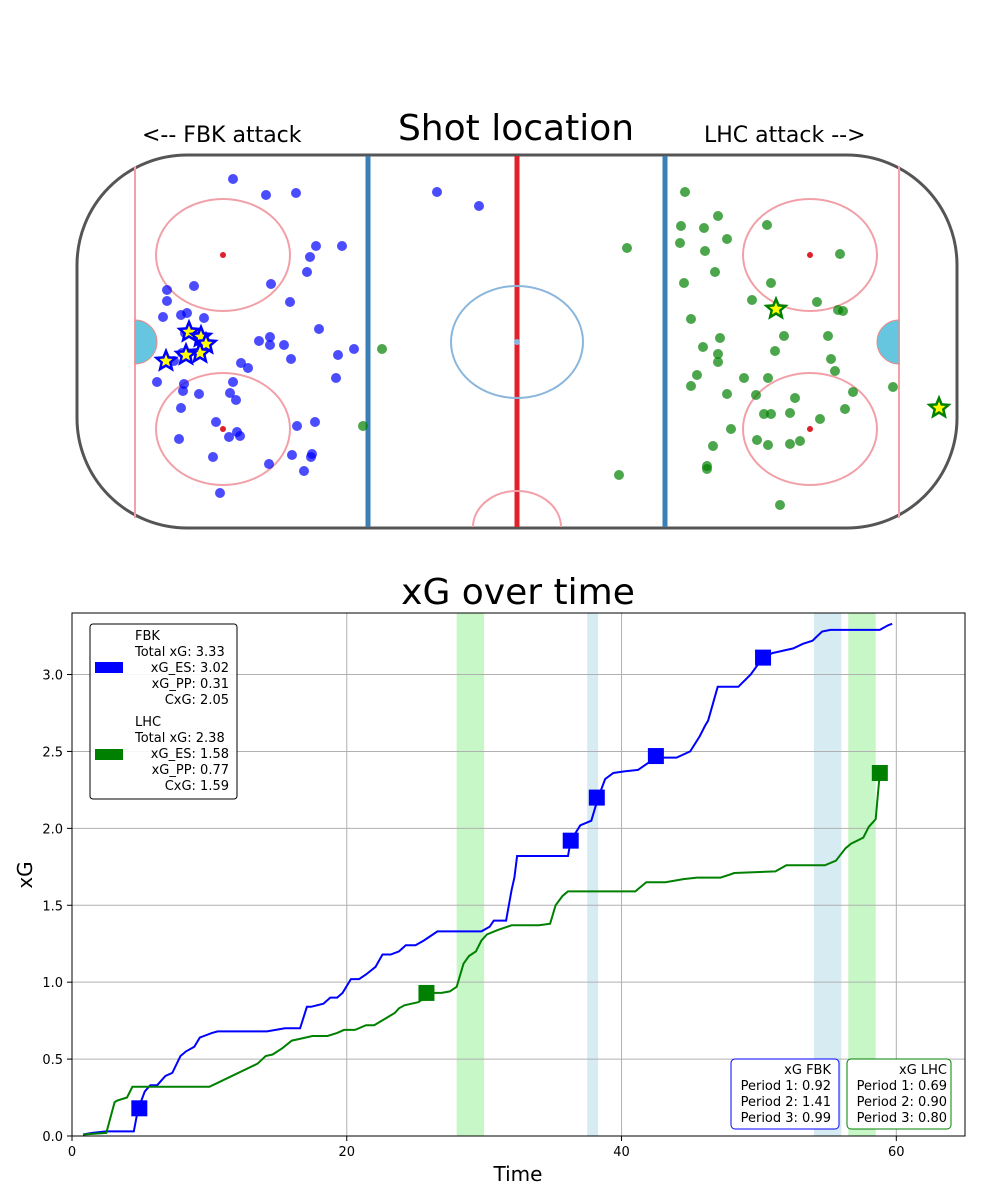 The height and width of the screenshot is (1200, 1000). What do you see at coordinates (902, 1086) in the screenshot?
I see `period-box-lhc-p1: Period 1: 0.69` at bounding box center [902, 1086].